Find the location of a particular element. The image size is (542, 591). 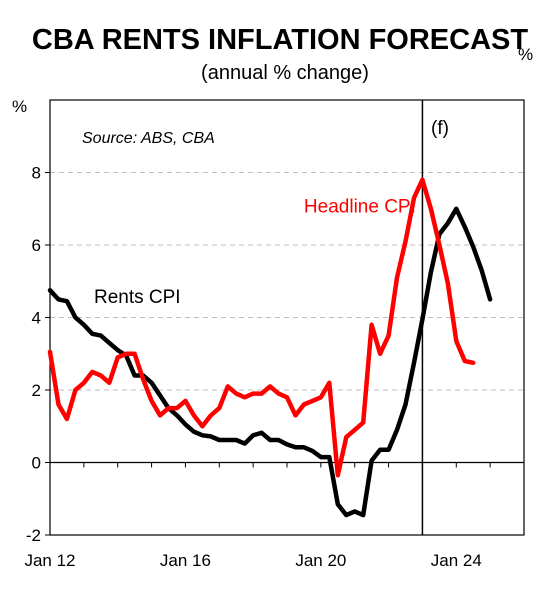

chart-title: CBA RENTS INFLATION FORECAST is located at coordinates (280, 40).